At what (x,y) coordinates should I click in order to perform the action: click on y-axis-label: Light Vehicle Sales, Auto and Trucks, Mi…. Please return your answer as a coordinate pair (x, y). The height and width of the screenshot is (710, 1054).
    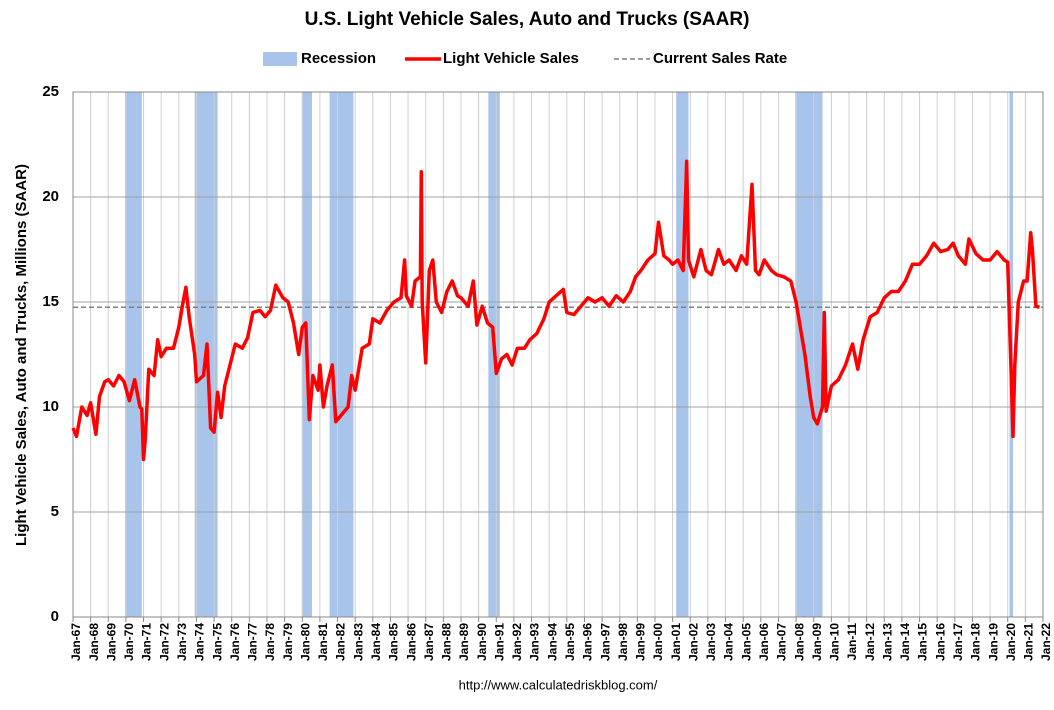
    Looking at the image, I should click on (21, 355).